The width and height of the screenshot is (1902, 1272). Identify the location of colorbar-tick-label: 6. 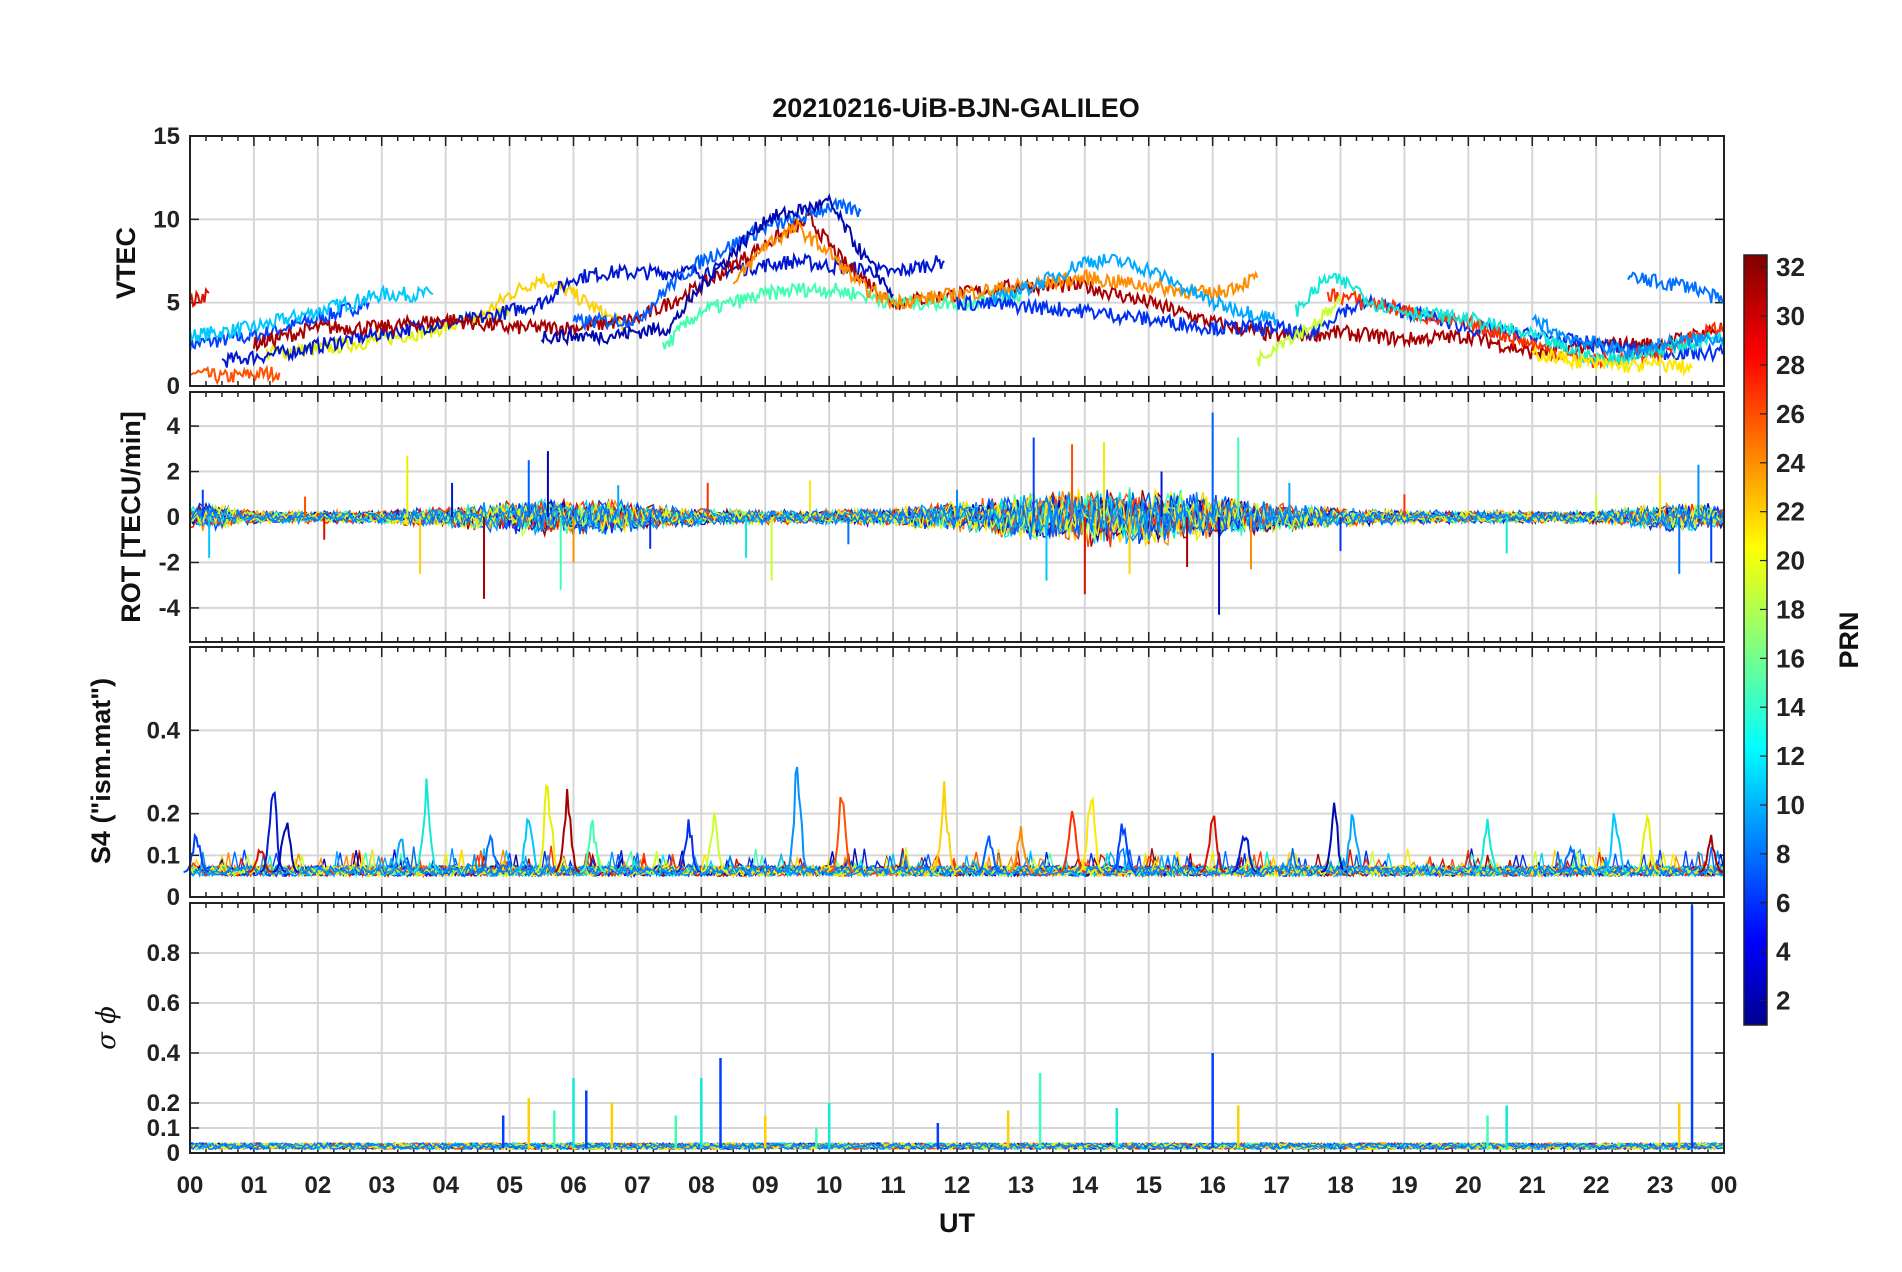
(1783, 903).